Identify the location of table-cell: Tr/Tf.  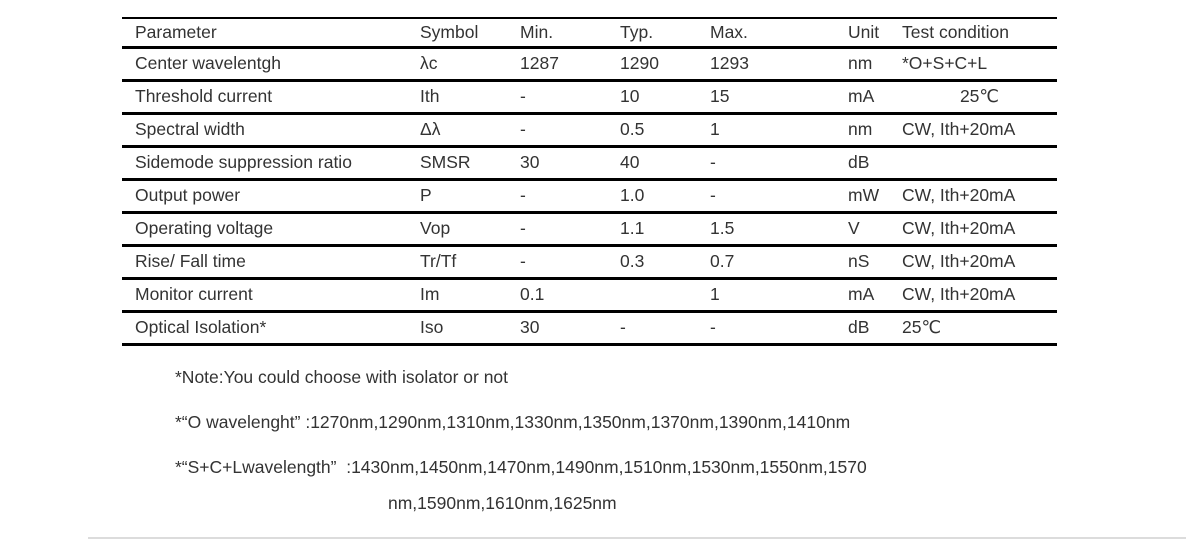
(438, 261).